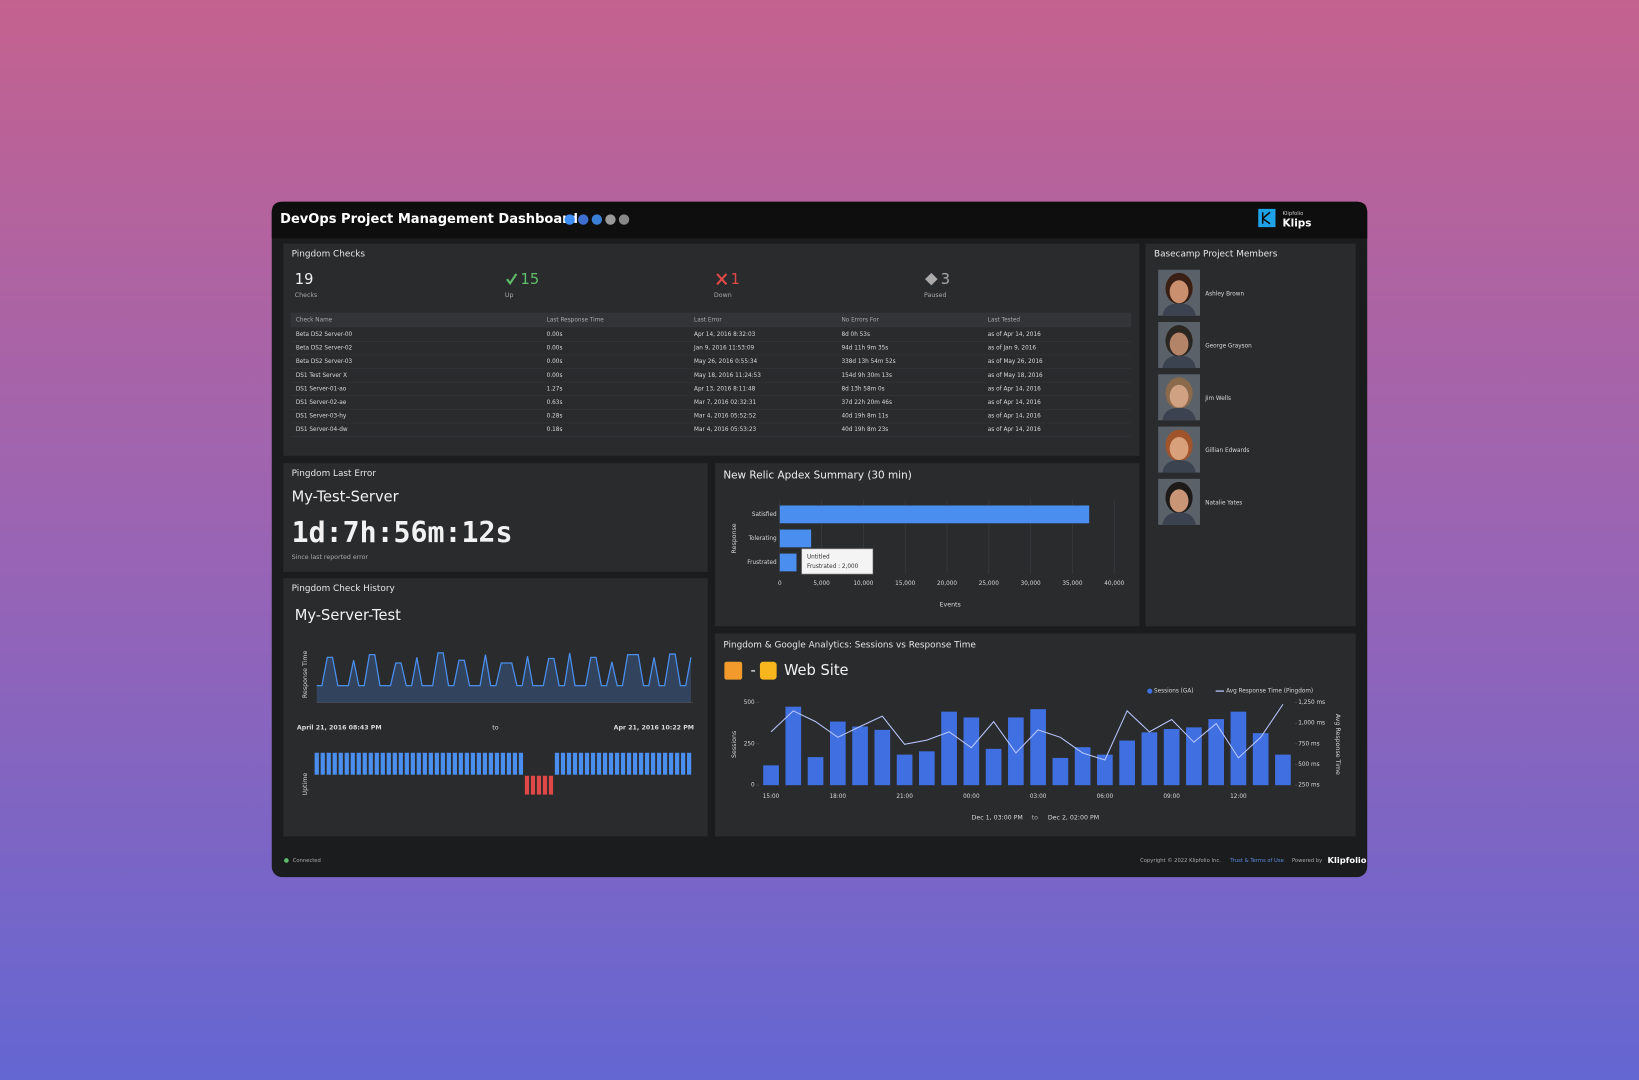  Describe the element at coordinates (1012, 349) in the screenshot. I see `table-cell: as of Jan 9, 2016` at that location.